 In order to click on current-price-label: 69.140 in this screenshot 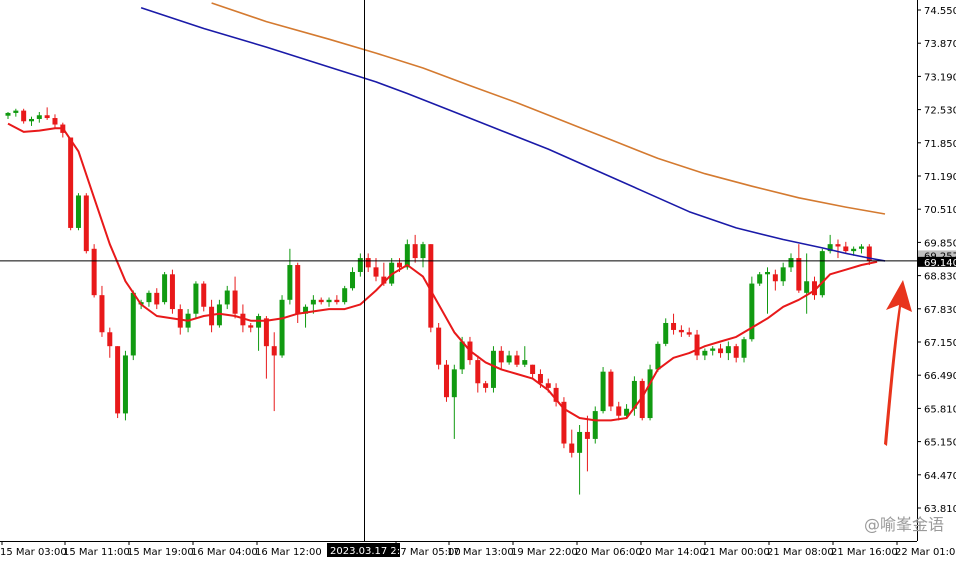, I will do `click(940, 263)`.